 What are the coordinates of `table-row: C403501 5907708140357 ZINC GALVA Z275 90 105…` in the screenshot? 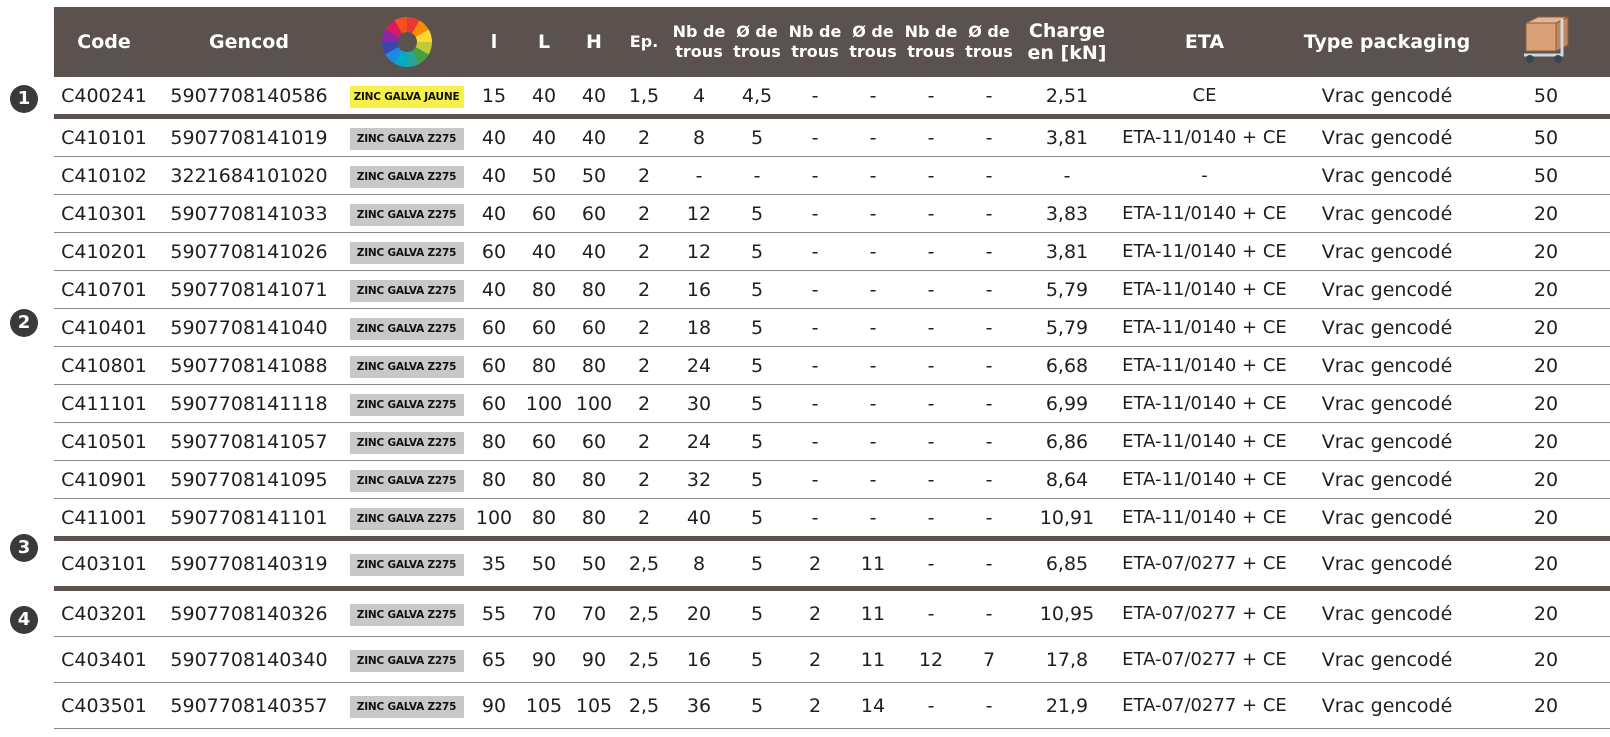 It's located at (832, 705).